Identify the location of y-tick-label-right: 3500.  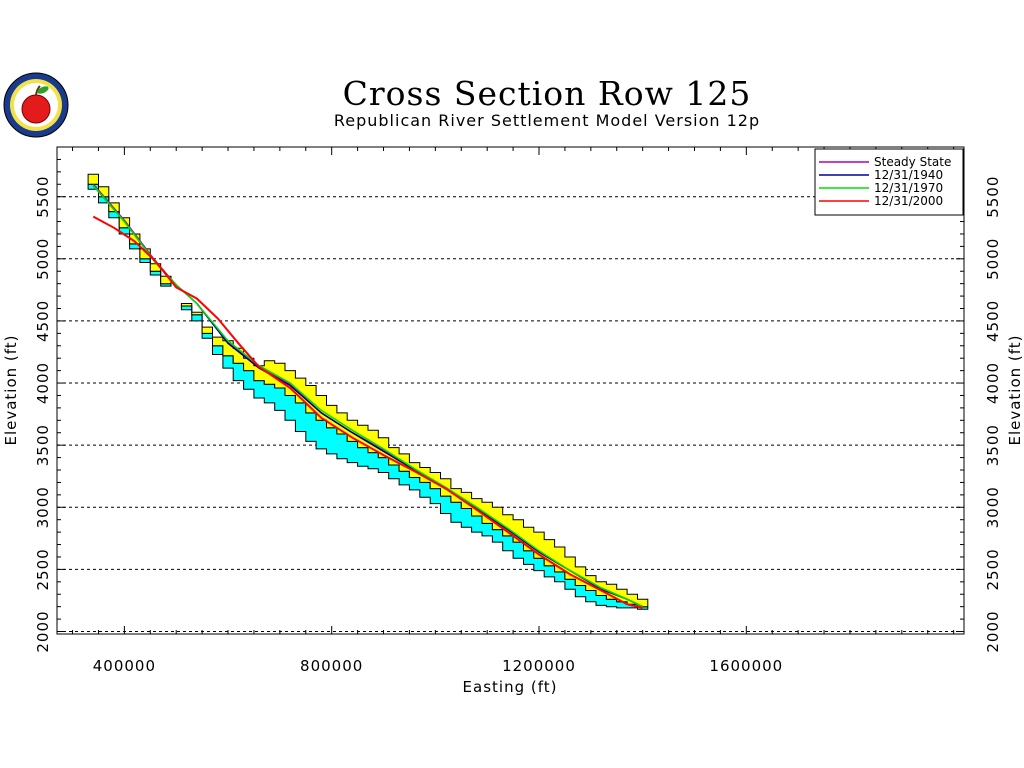
(993, 445).